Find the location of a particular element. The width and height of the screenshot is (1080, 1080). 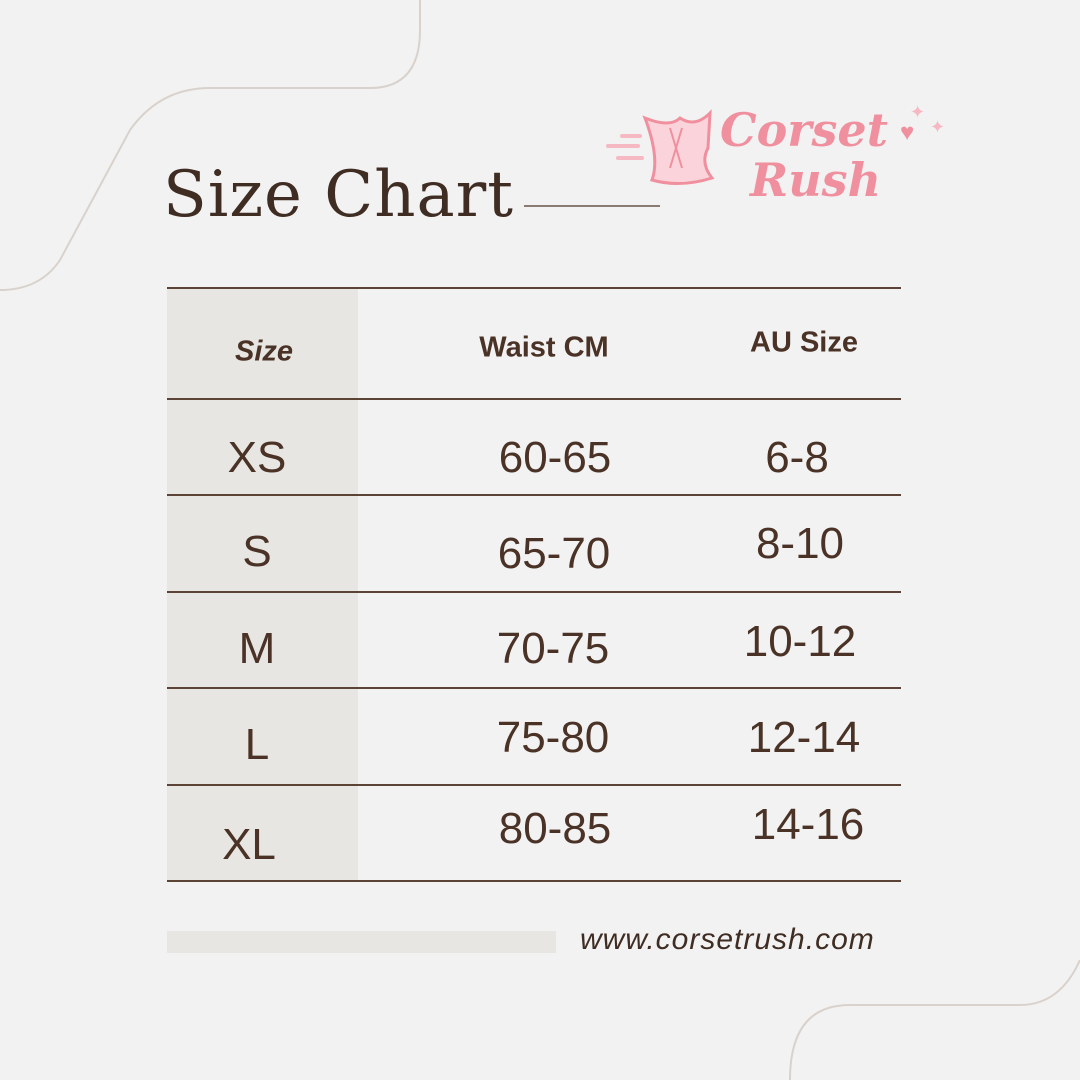

header-waist: Waist CM is located at coordinates (544, 347).